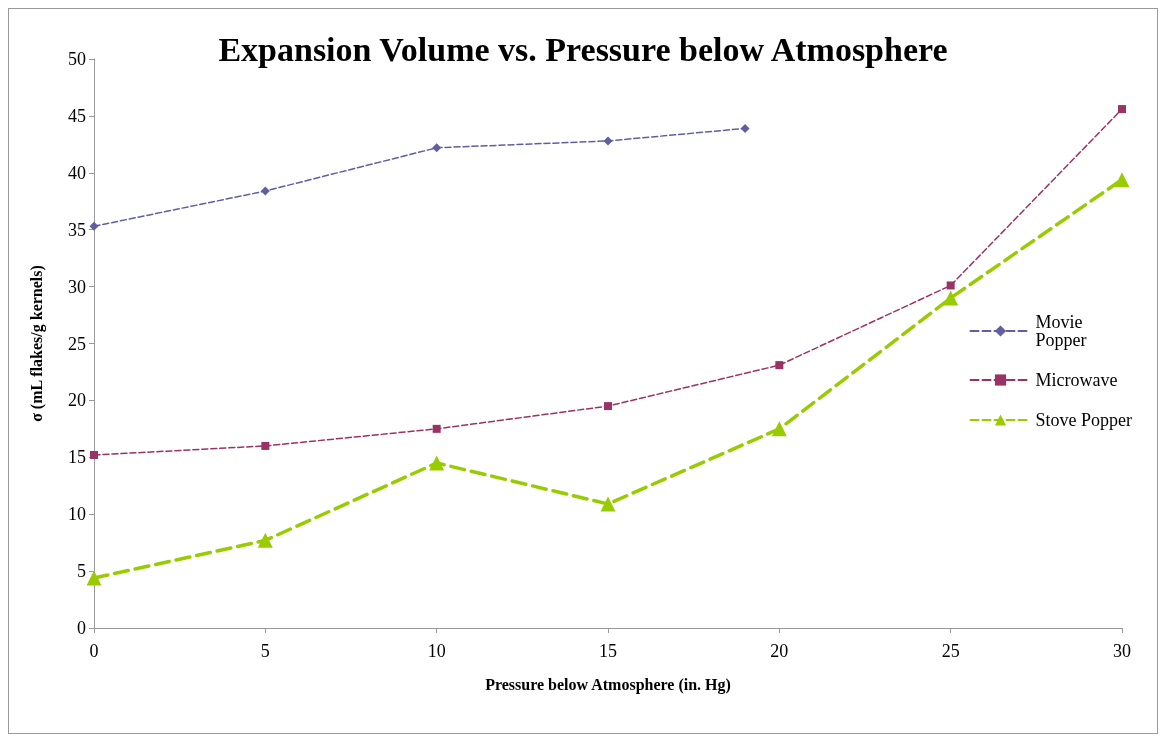 The image size is (1166, 742). Describe the element at coordinates (77, 343) in the screenshot. I see `y-tick-label: 25` at that location.